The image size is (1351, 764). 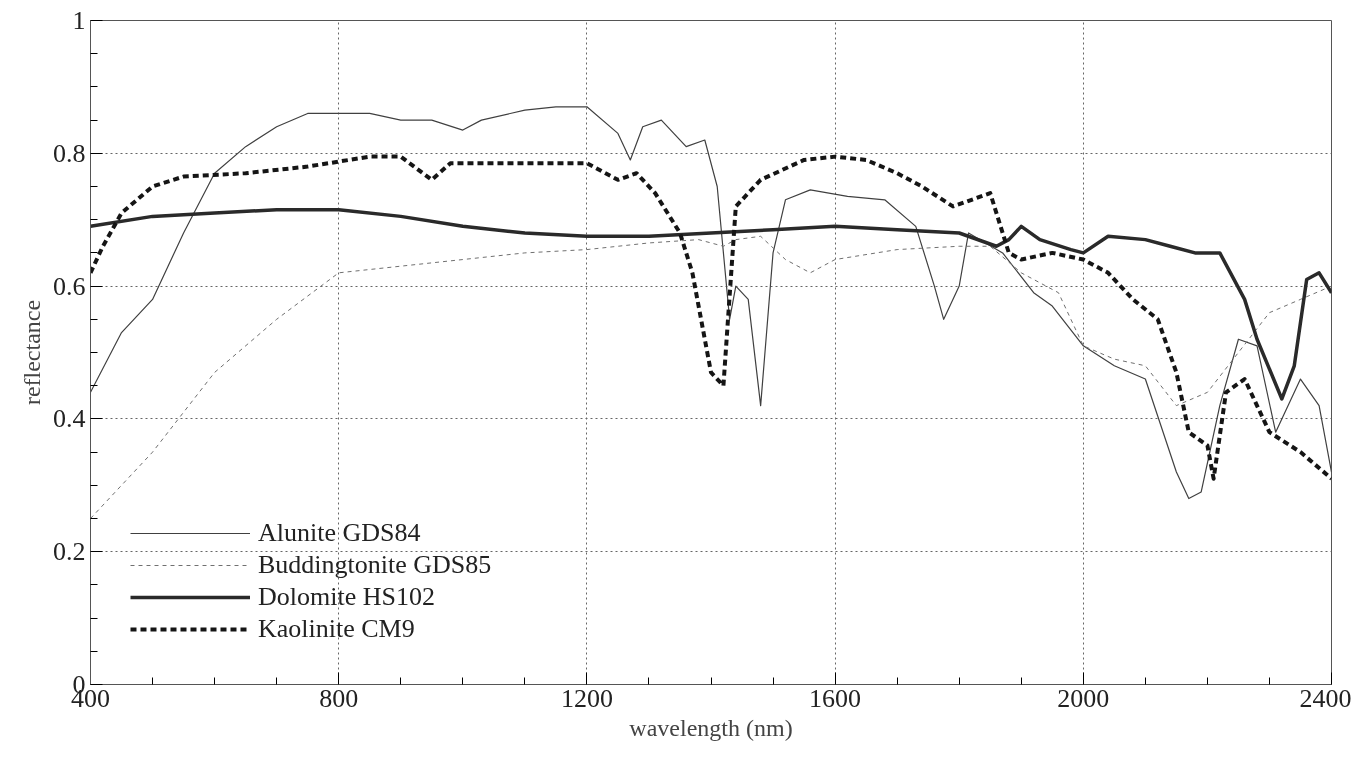 What do you see at coordinates (835, 698) in the screenshot?
I see `x-tick-label: 1600` at bounding box center [835, 698].